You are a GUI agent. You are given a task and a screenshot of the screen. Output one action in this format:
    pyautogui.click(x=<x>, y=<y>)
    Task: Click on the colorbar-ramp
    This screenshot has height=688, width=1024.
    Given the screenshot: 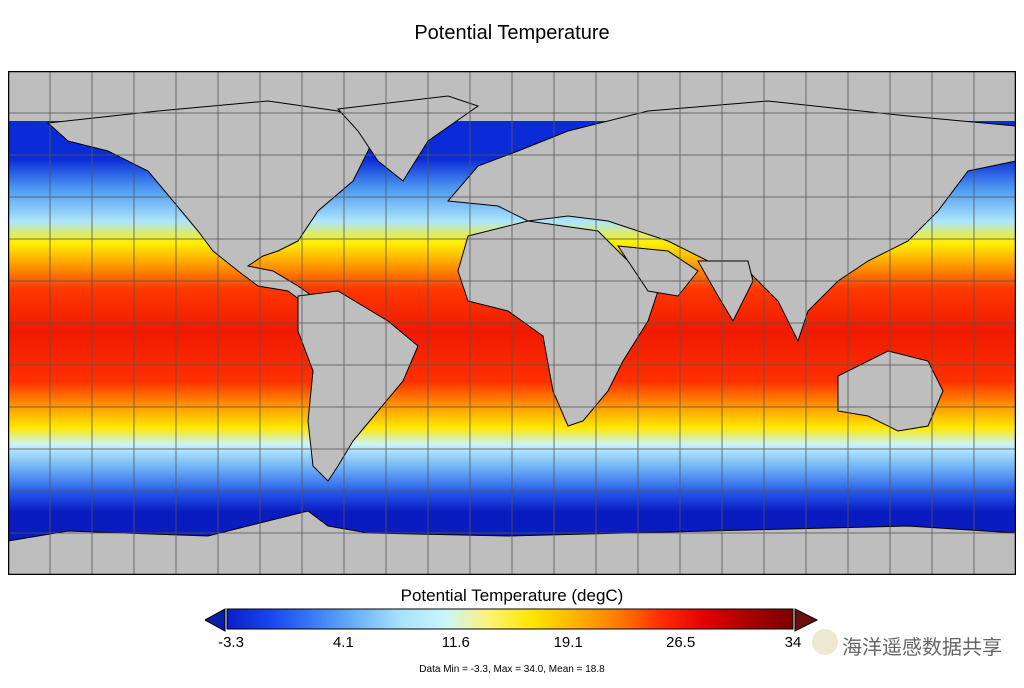 What is the action you would take?
    pyautogui.click(x=510, y=619)
    